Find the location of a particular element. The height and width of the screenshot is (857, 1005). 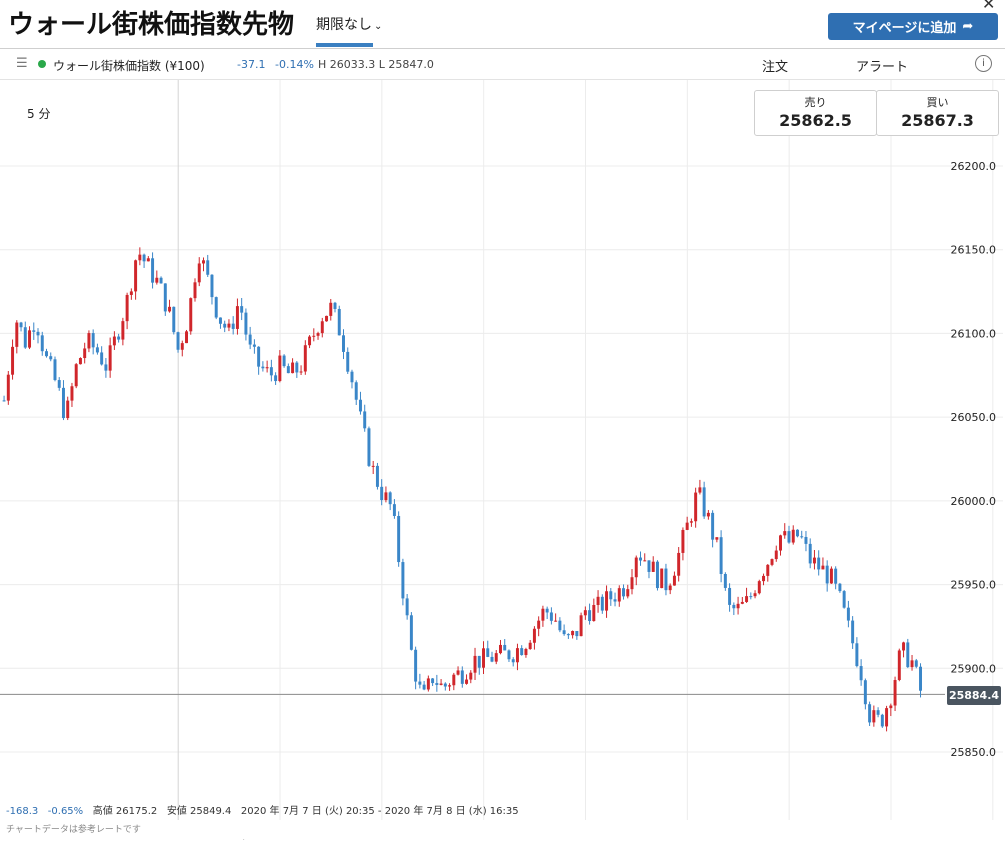

instrument-name: ウォール街株価指数 (¥100) is located at coordinates (129, 66).